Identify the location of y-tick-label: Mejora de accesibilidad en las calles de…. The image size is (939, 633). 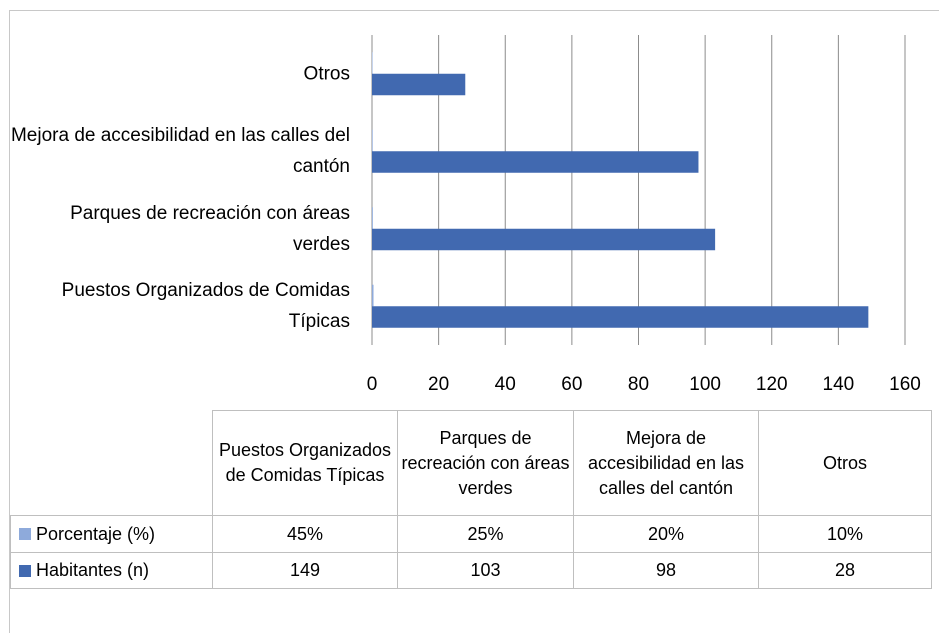
(180, 151).